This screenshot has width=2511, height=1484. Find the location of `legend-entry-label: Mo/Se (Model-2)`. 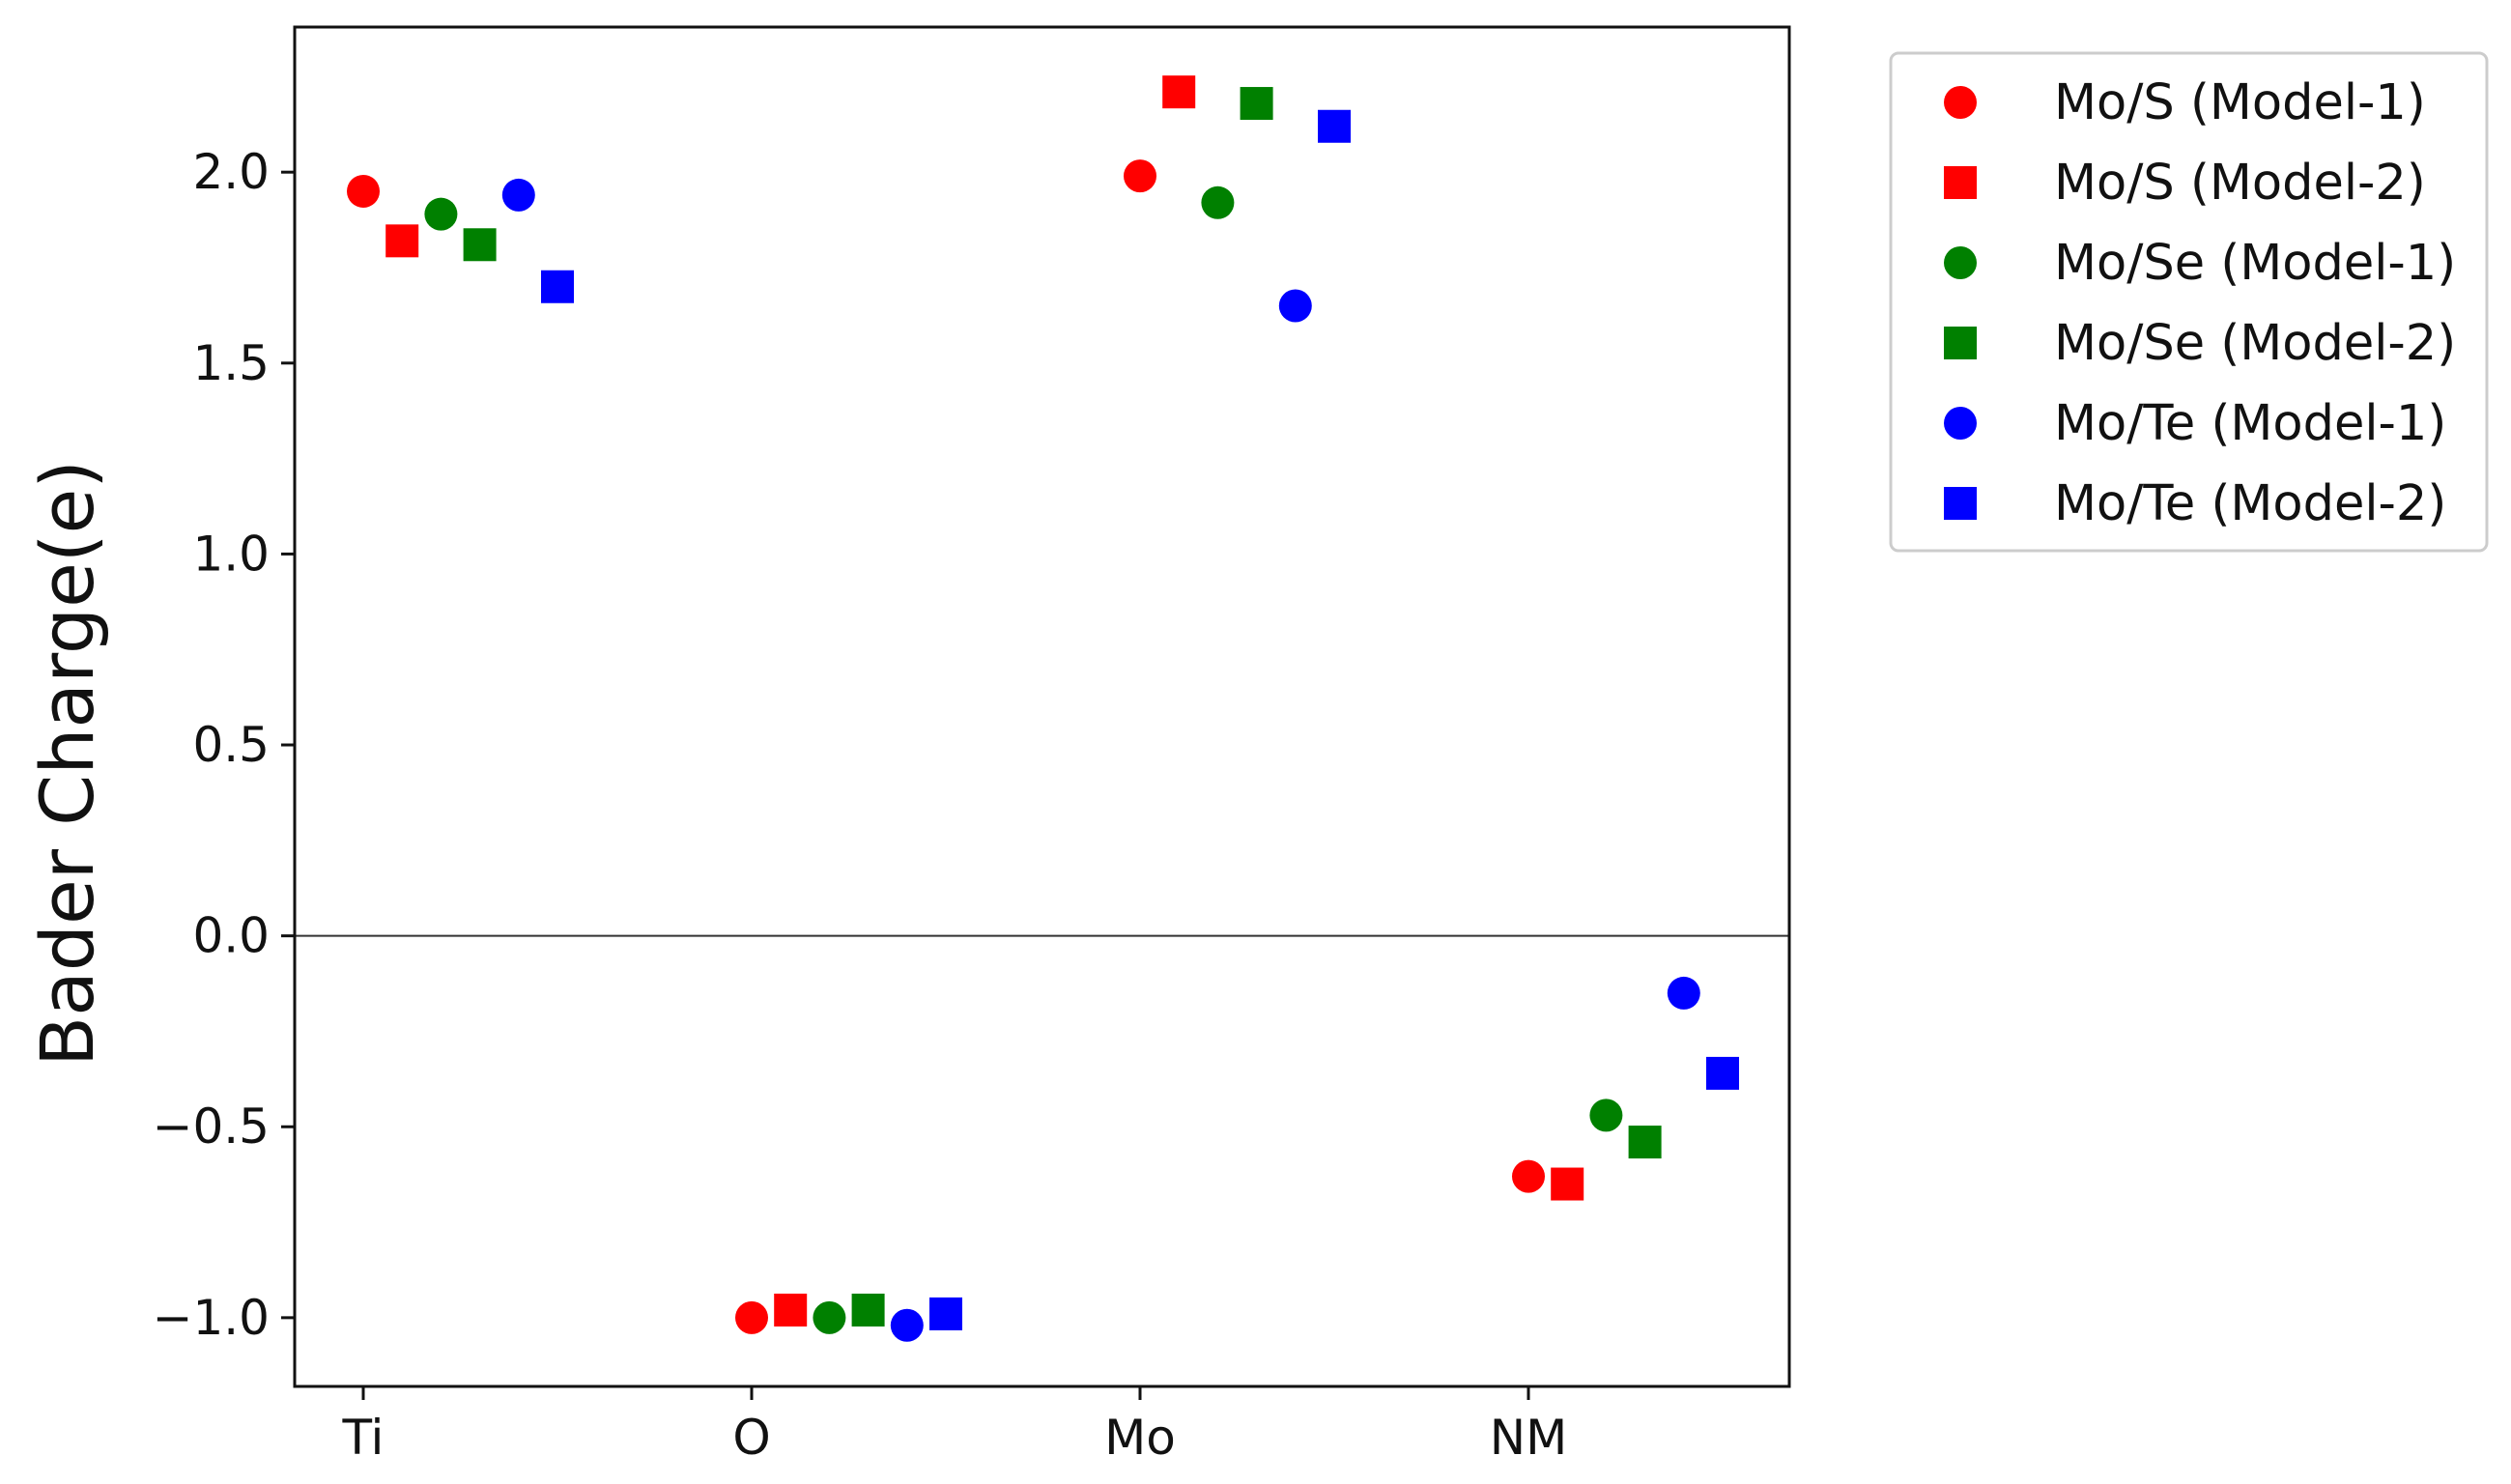

legend-entry-label: Mo/Se (Model-2) is located at coordinates (2255, 344).